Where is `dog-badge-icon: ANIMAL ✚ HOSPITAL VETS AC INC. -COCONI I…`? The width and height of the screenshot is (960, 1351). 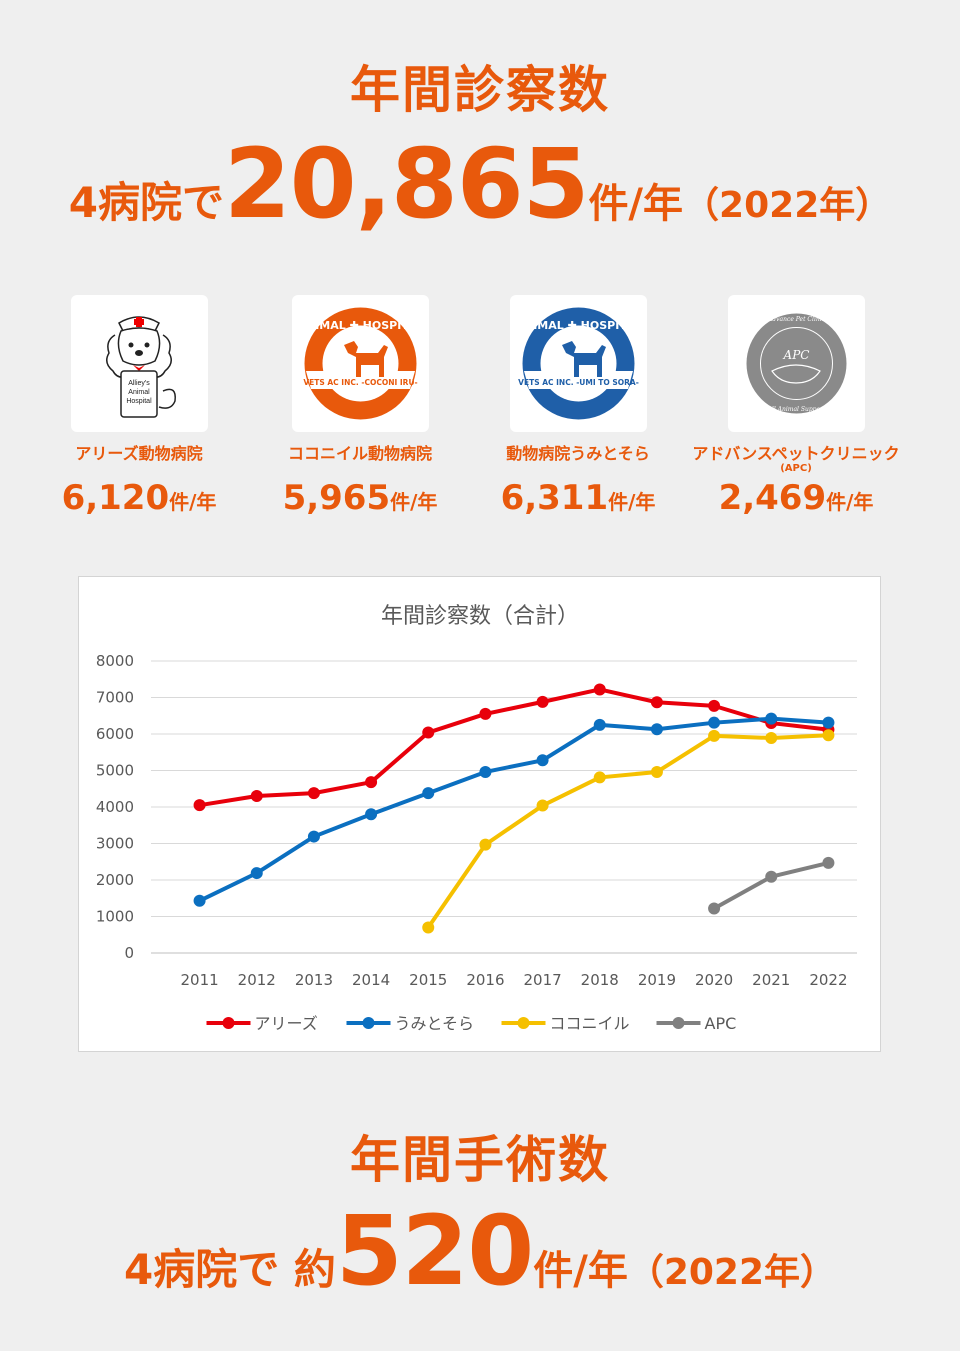
dog-badge-icon: ANIMAL ✚ HOSPITAL VETS AC INC. -COCONI I… is located at coordinates (360, 363).